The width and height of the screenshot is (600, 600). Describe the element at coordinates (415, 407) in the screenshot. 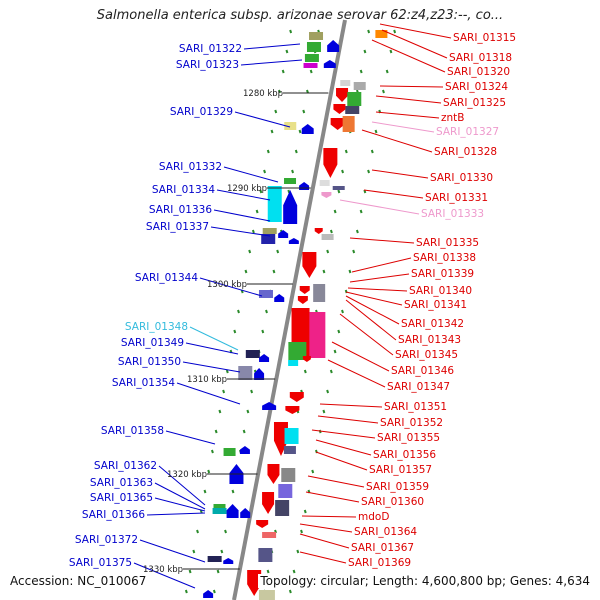

I see `gene-label-right: SARI_01351` at that location.